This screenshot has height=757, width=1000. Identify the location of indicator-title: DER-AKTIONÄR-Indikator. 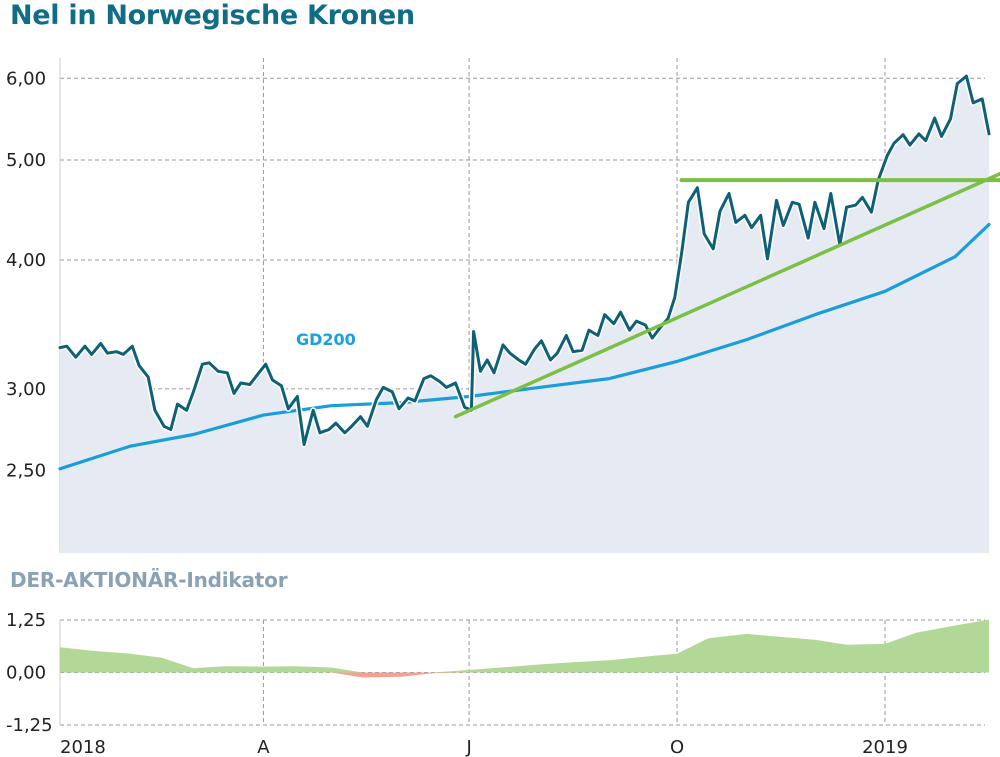
(149, 580).